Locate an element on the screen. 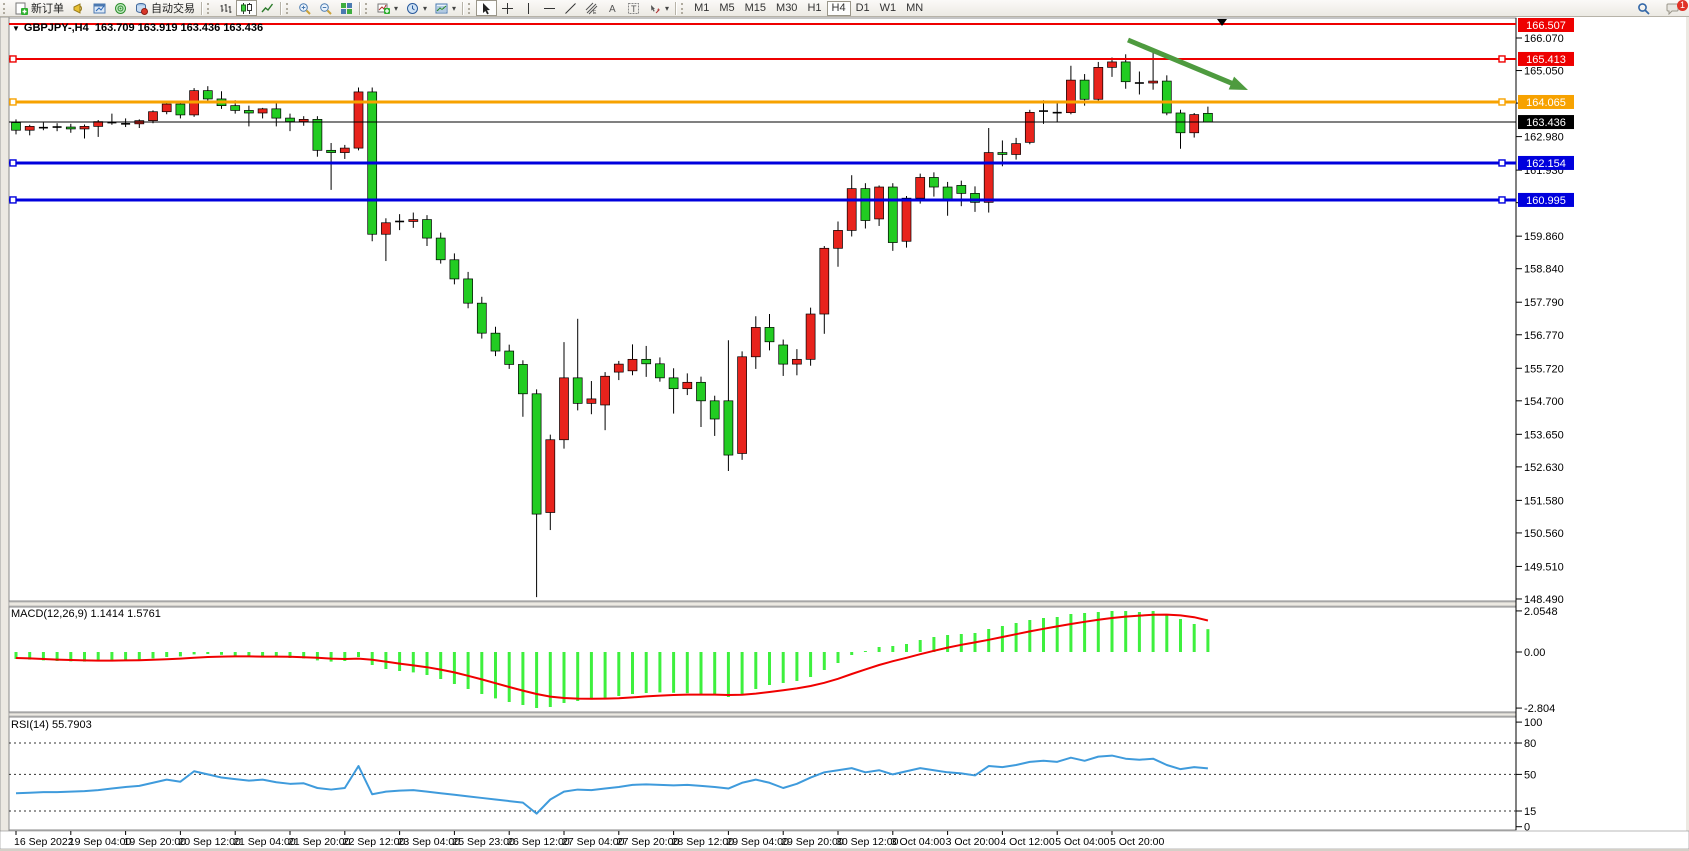  new-order-button: 新订单 is located at coordinates (39, 8).